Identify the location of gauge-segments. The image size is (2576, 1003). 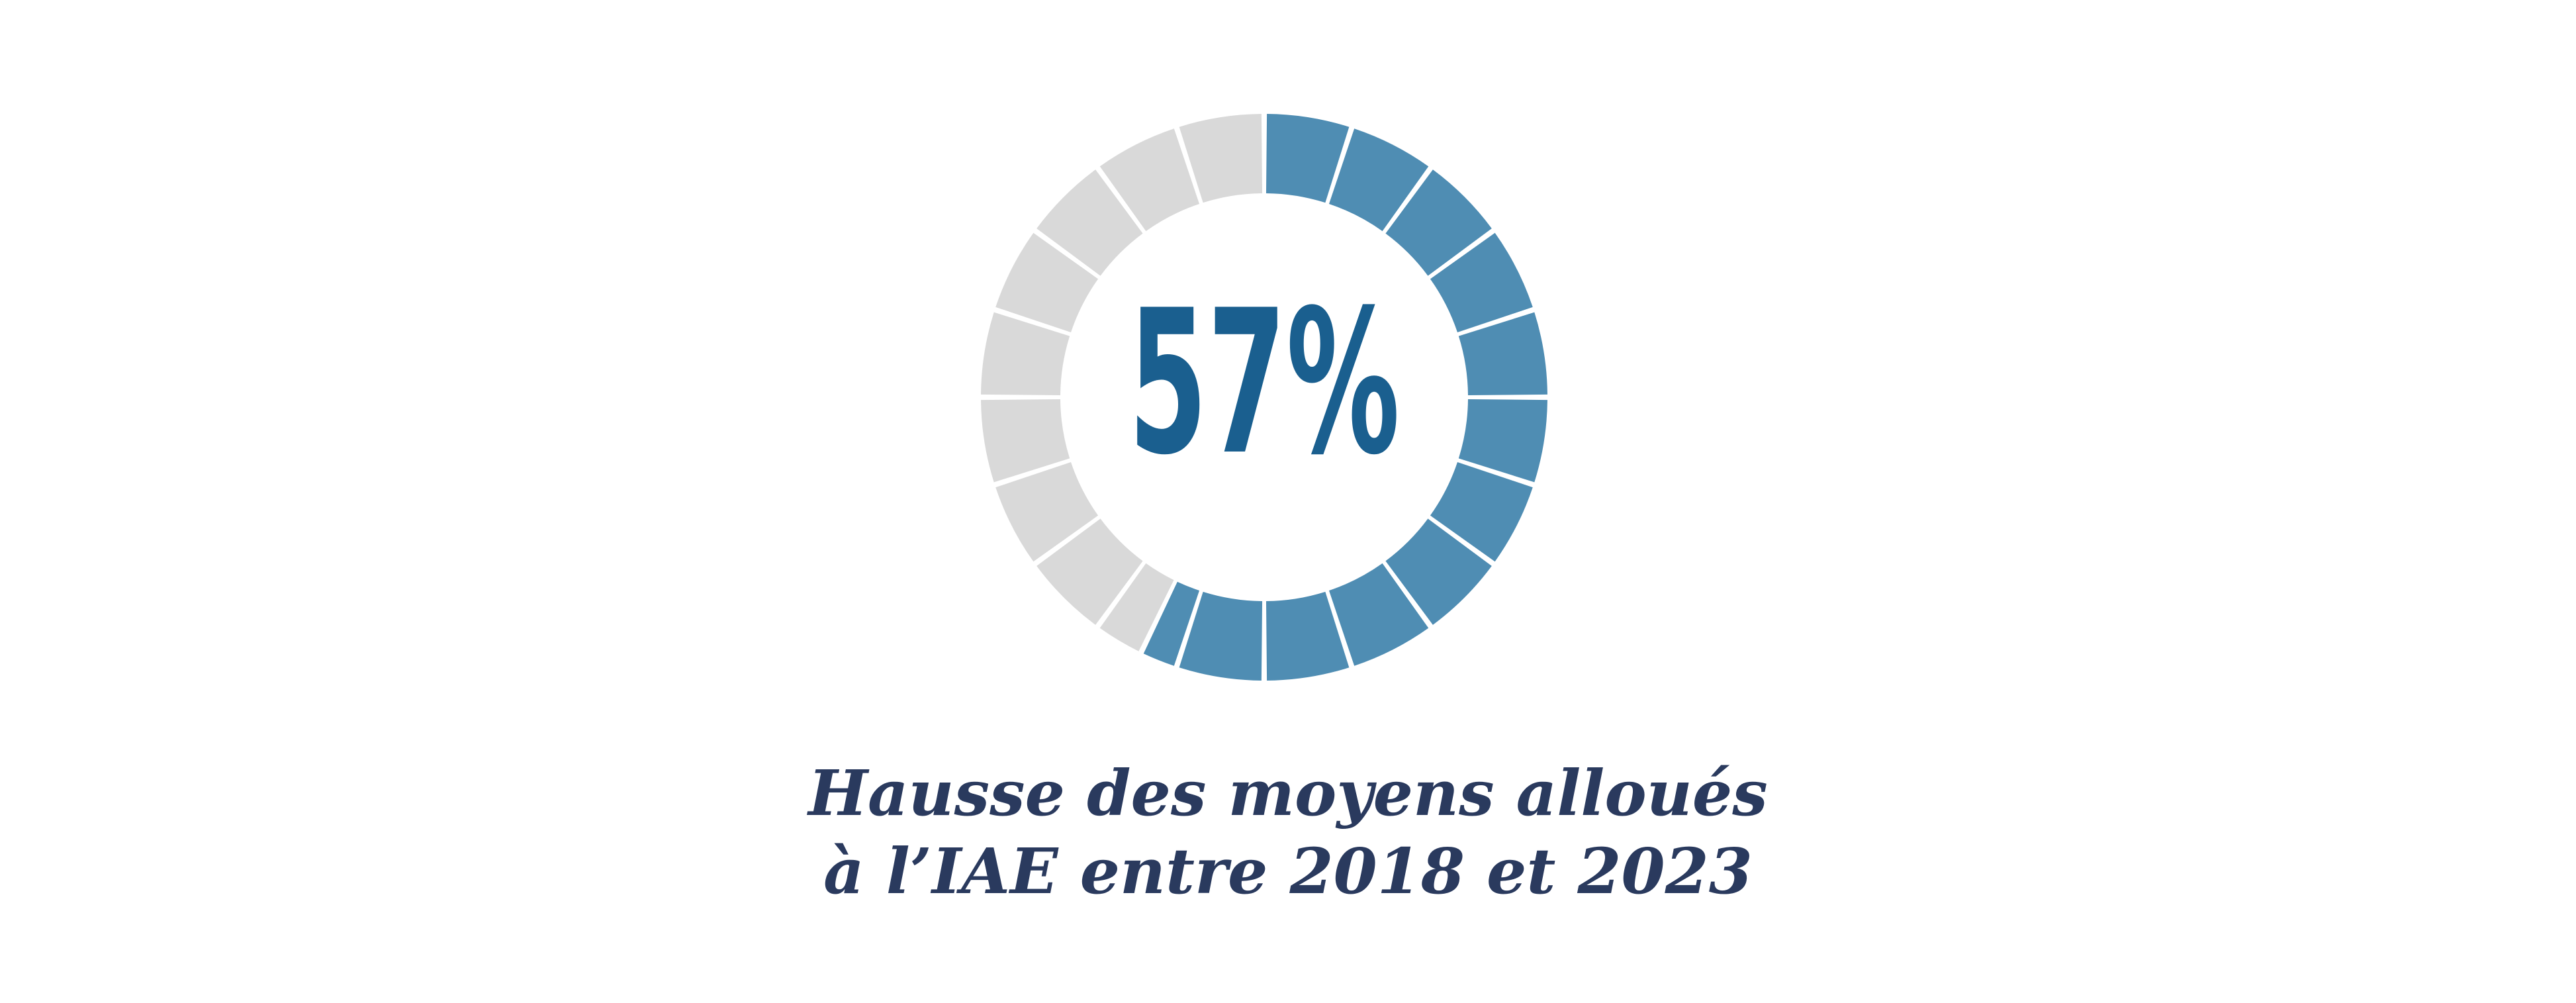
(1264, 397).